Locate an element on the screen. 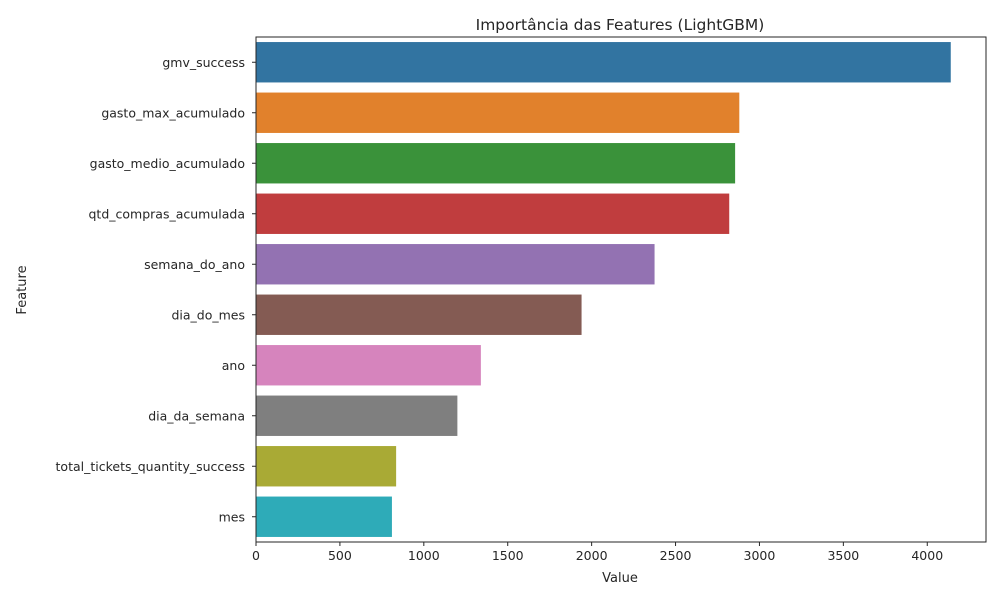  x-axis-ticks: 0 500 1000 1500 2000 2500 3000 3500 4000 is located at coordinates (597, 552).